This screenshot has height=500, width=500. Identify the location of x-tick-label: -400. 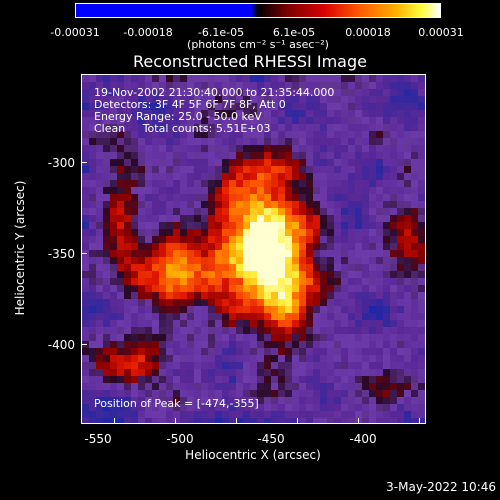
(363, 439).